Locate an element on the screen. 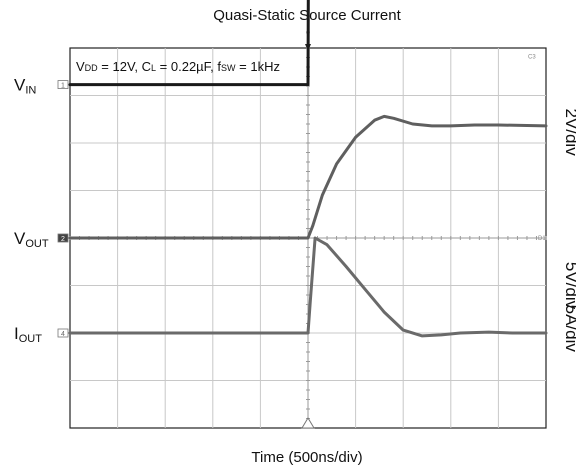 The height and width of the screenshot is (473, 576). v-in-marker-box is located at coordinates (63, 84).